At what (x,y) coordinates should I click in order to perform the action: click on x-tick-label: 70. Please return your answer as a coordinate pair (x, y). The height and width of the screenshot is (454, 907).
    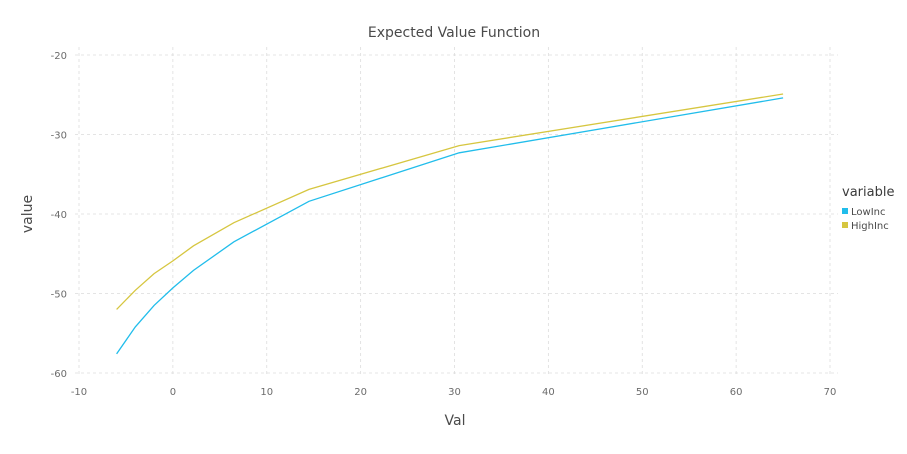
    Looking at the image, I should click on (830, 392).